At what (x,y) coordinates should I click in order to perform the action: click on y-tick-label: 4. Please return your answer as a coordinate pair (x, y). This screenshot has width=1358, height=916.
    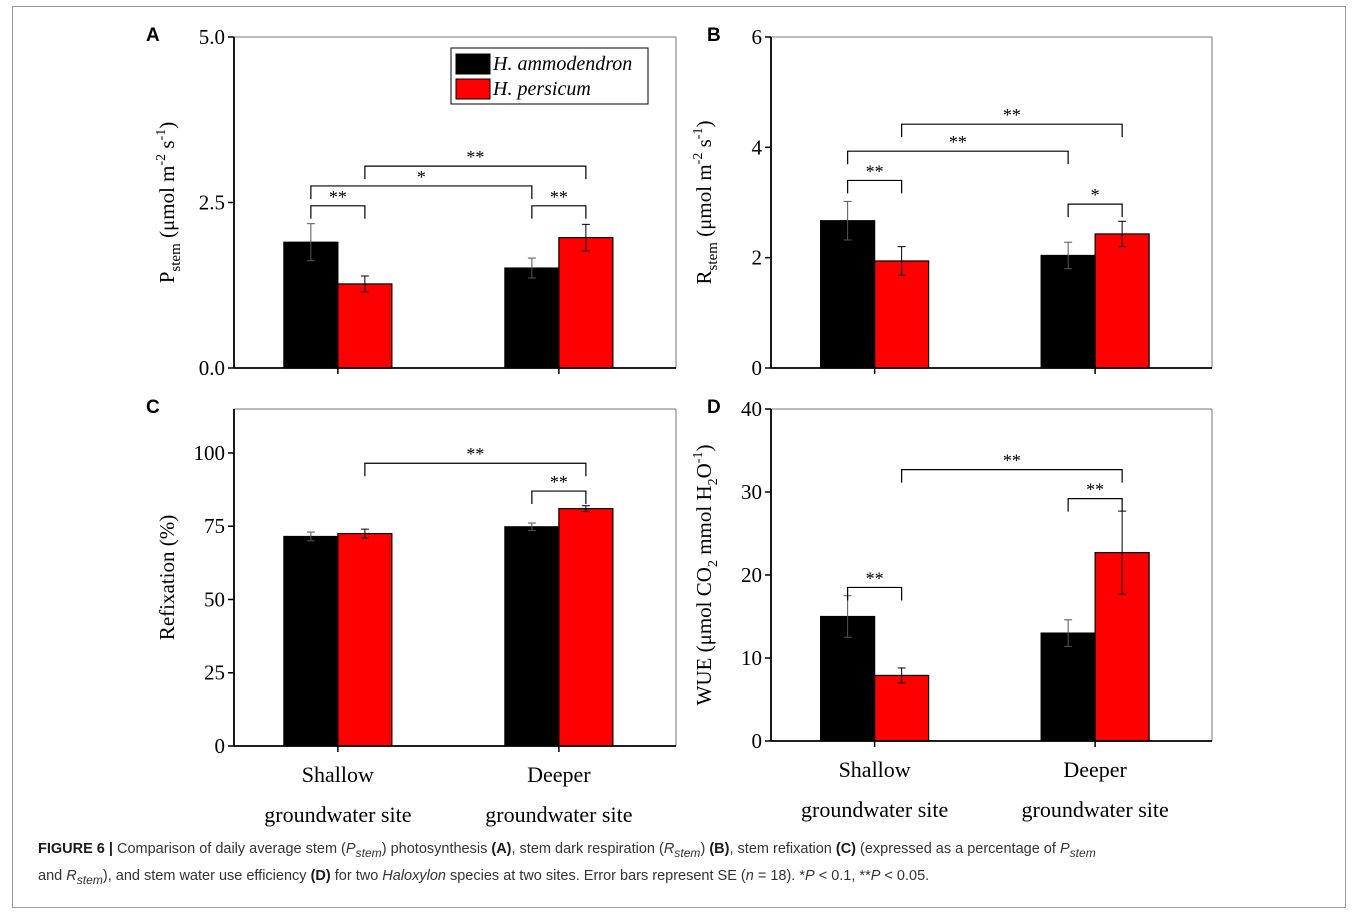
    Looking at the image, I should click on (757, 147).